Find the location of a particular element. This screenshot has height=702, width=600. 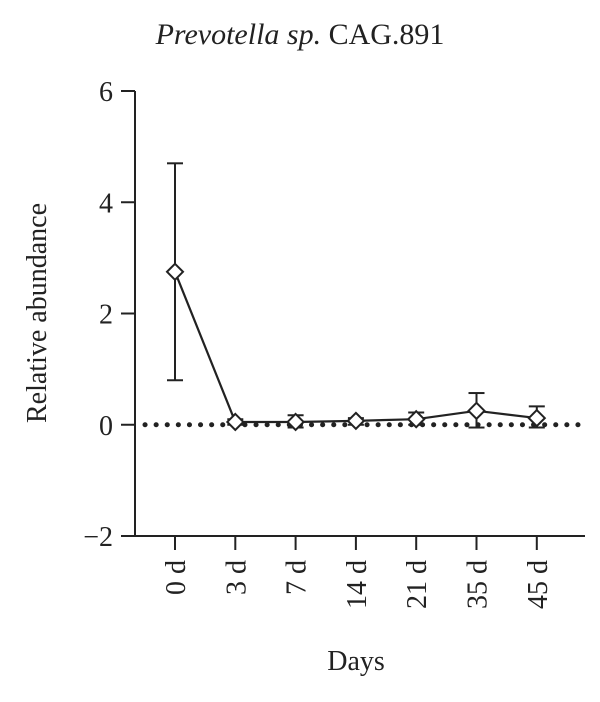

y-axis-label: Relative abundance is located at coordinates (37, 313).